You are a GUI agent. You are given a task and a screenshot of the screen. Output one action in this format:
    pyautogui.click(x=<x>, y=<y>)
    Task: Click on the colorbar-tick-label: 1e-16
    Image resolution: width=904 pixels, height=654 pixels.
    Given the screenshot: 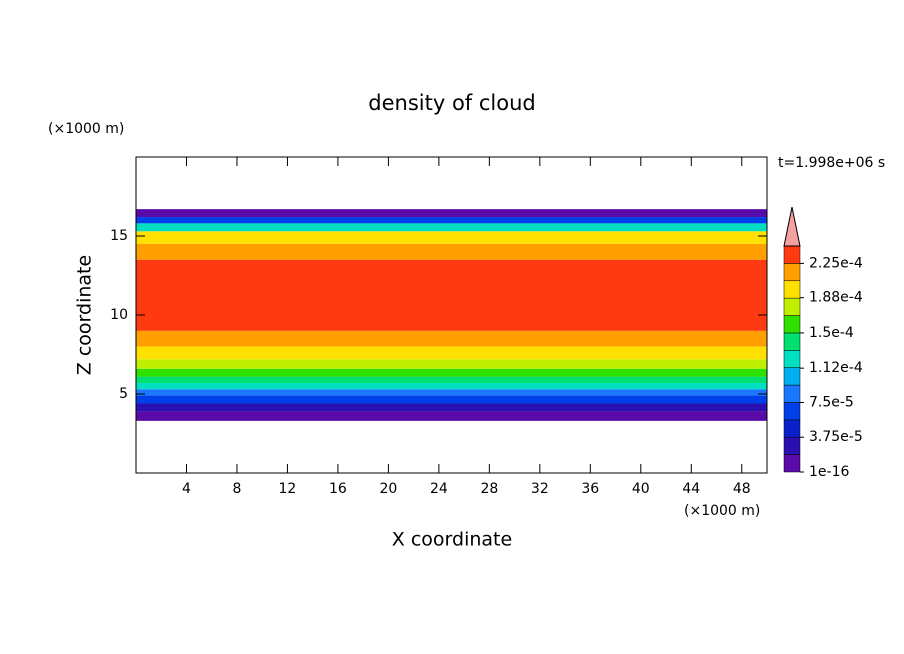 What is the action you would take?
    pyautogui.click(x=829, y=472)
    